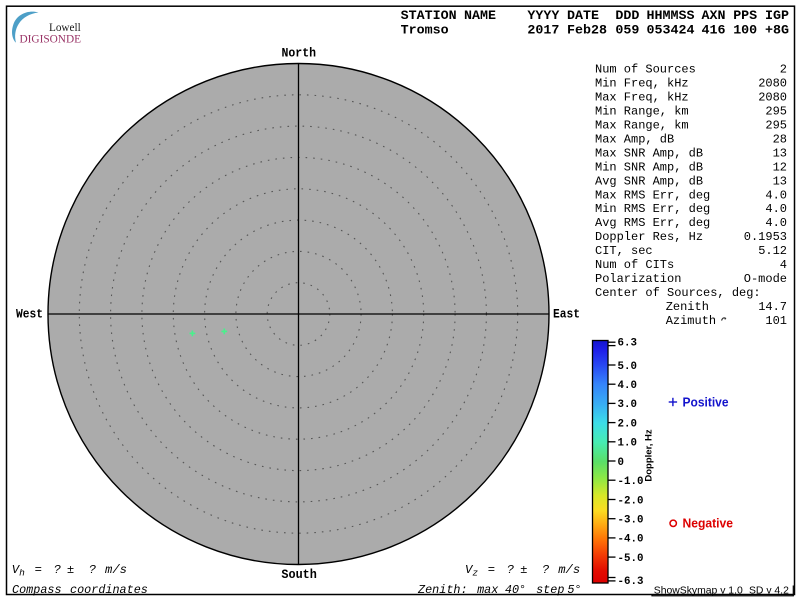 The width and height of the screenshot is (800, 600). What do you see at coordinates (65, 28) in the screenshot?
I see `svg-text: Lowell` at bounding box center [65, 28].